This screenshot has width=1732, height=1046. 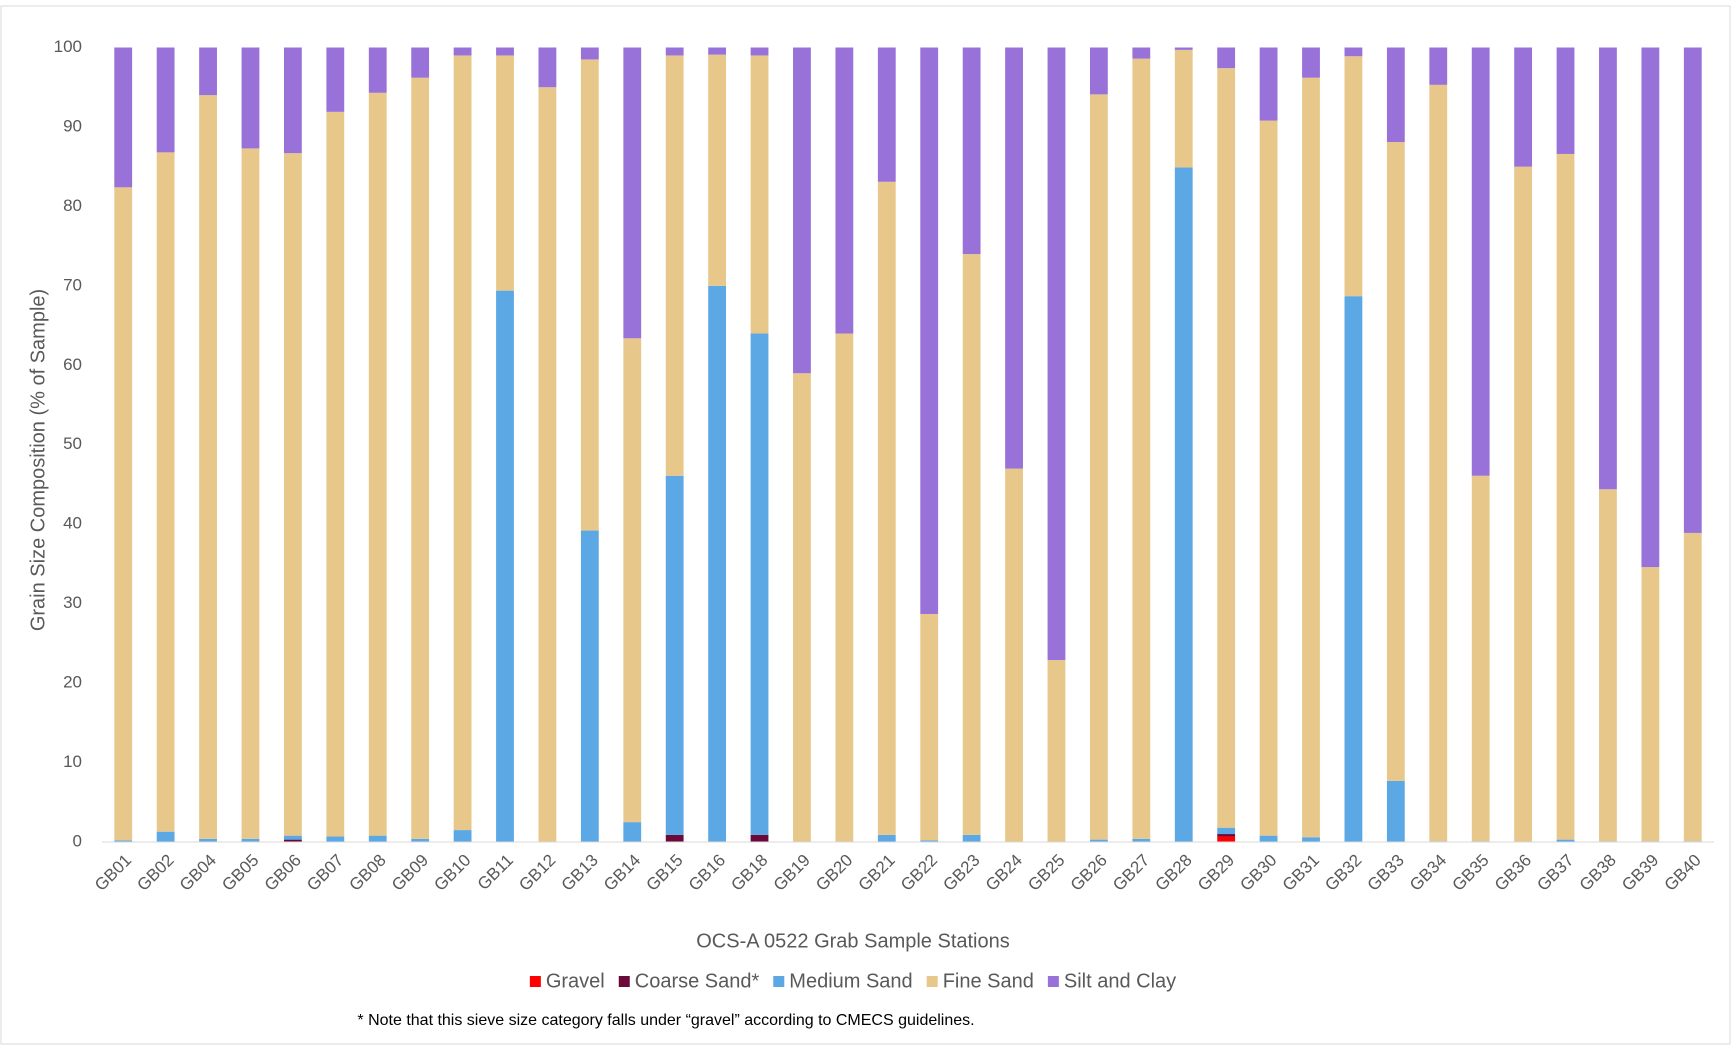 What do you see at coordinates (72, 523) in the screenshot?
I see `y-tick-label: 40` at bounding box center [72, 523].